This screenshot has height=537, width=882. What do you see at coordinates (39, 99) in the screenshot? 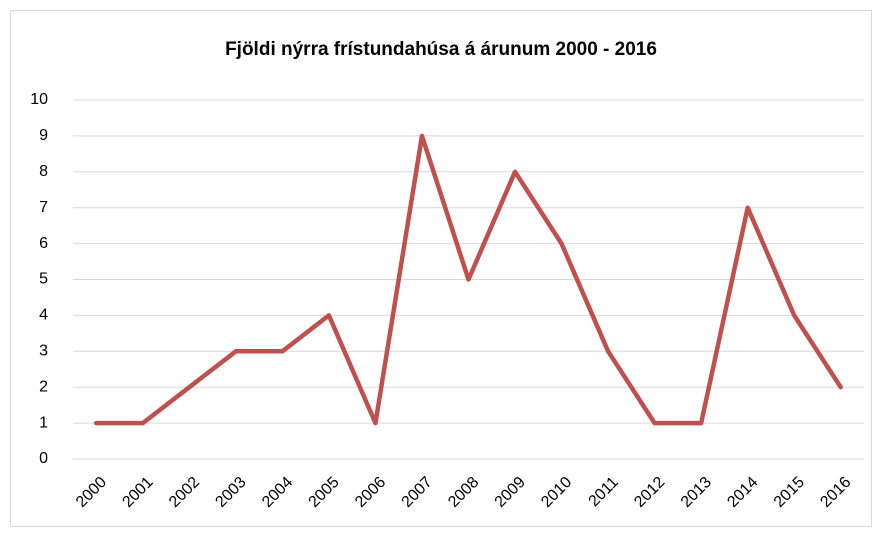
I see `y-tick-label: 10` at bounding box center [39, 99].